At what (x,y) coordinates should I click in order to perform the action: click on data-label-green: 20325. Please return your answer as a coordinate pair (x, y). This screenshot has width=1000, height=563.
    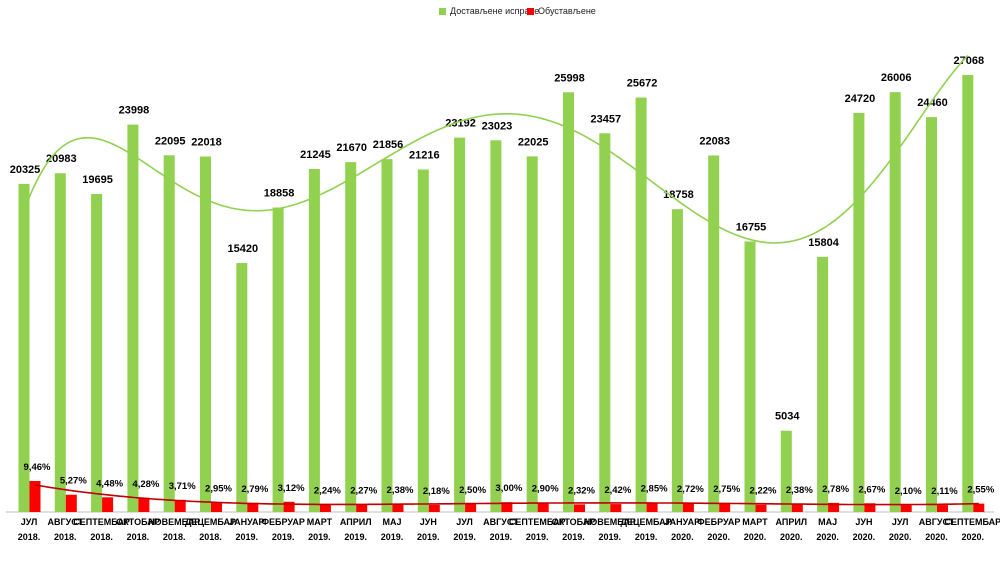
    Looking at the image, I should click on (25, 170).